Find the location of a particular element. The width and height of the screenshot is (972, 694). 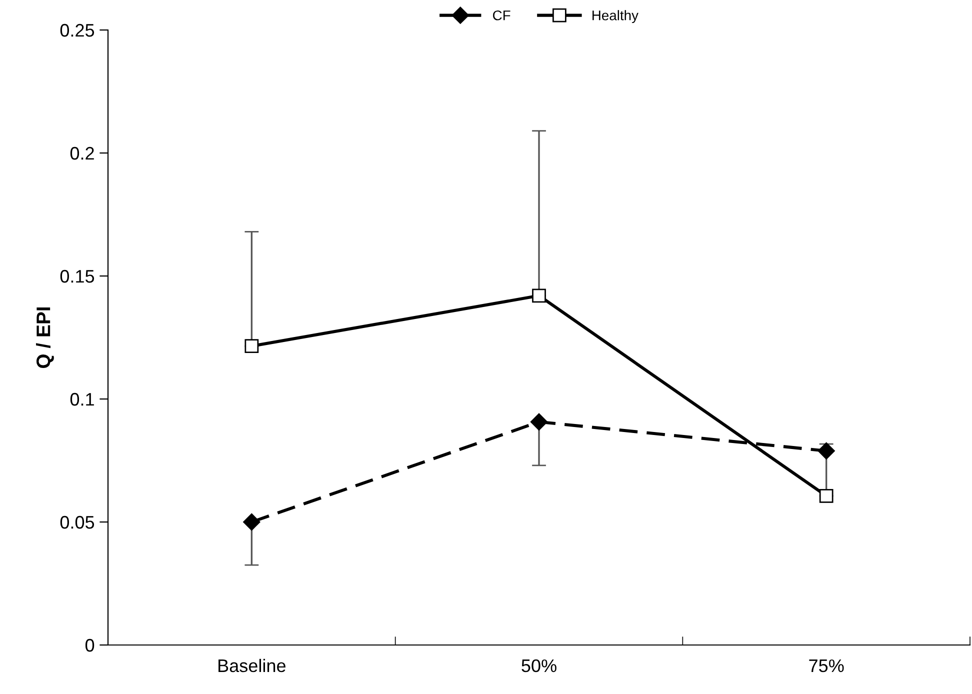

y-axis-title: Q / EPI is located at coordinates (45, 337).